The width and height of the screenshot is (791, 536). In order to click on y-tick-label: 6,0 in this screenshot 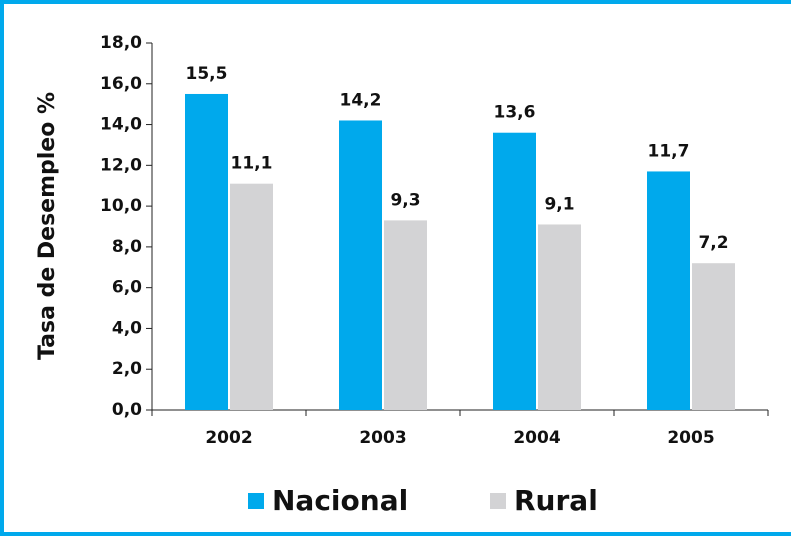, I will do `click(127, 288)`.